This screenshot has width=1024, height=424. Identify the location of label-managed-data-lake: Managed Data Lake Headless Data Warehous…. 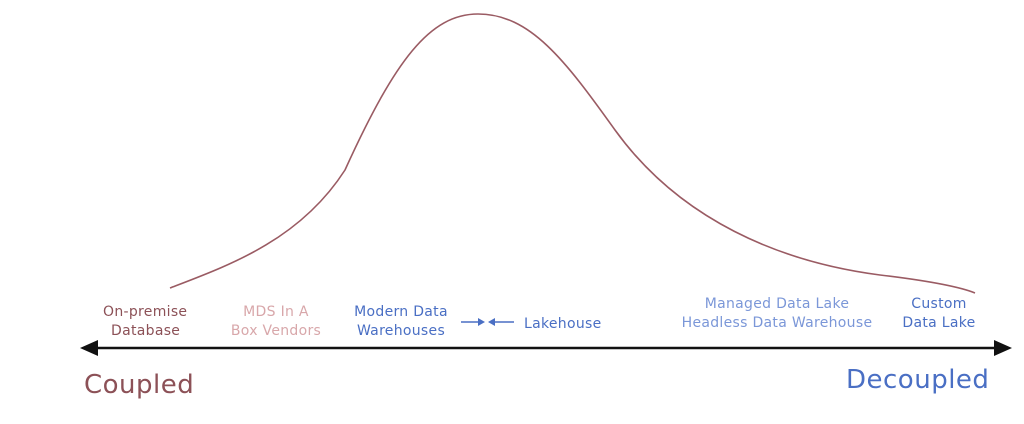
(777, 314).